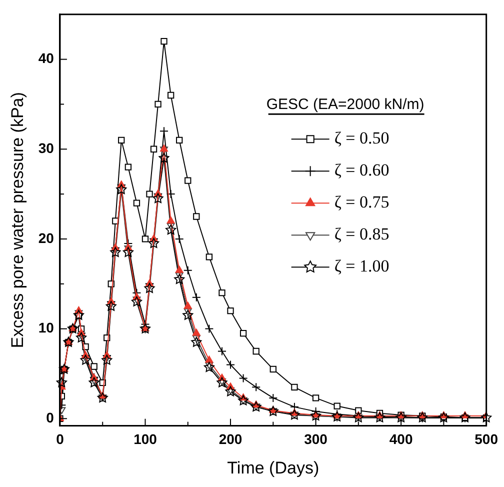  Describe the element at coordinates (362, 170) in the screenshot. I see `legend-label: ζ = 0.60` at that location.